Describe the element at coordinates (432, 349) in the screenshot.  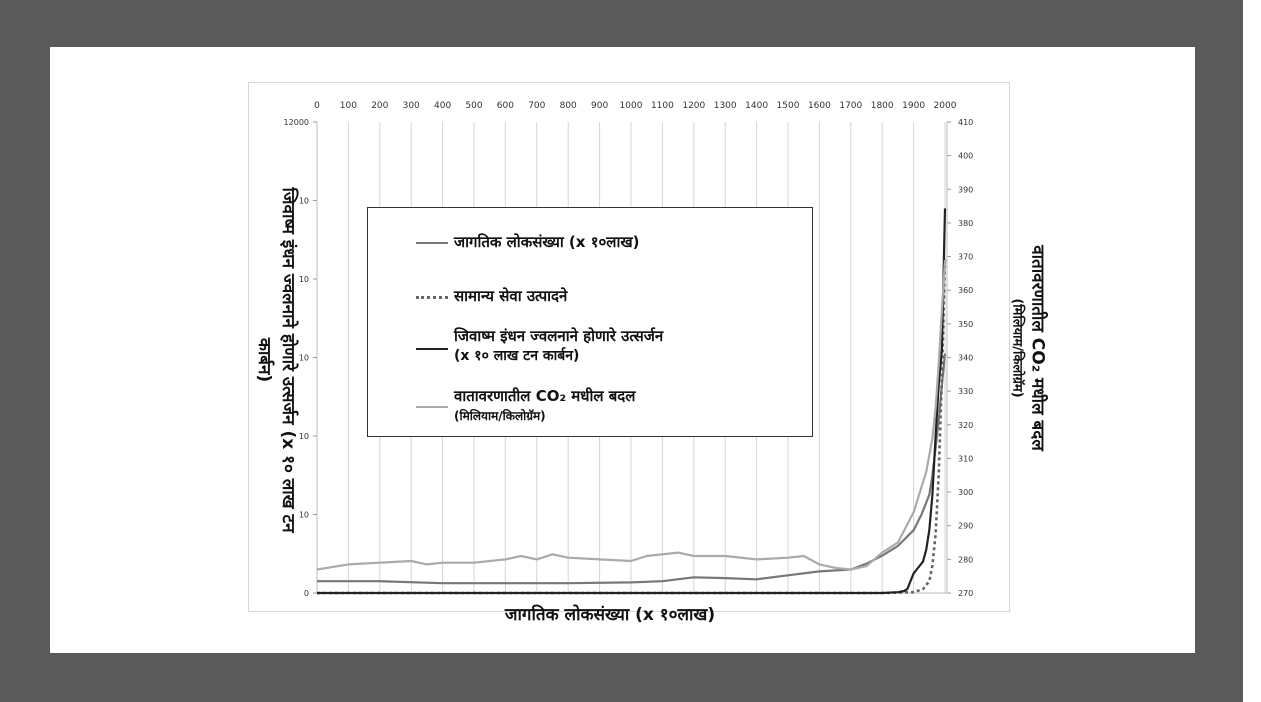
I see `legend-swatch-emissions` at that location.